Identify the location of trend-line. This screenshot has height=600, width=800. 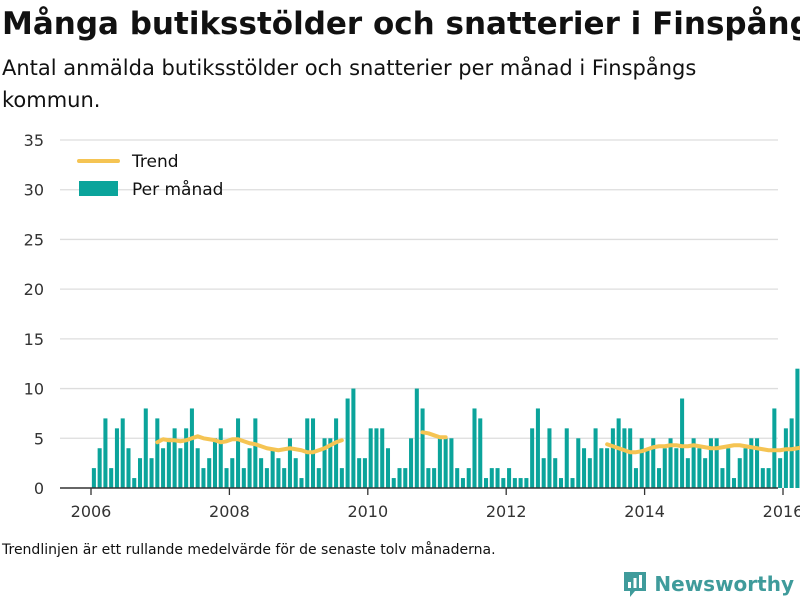
(477, 442).